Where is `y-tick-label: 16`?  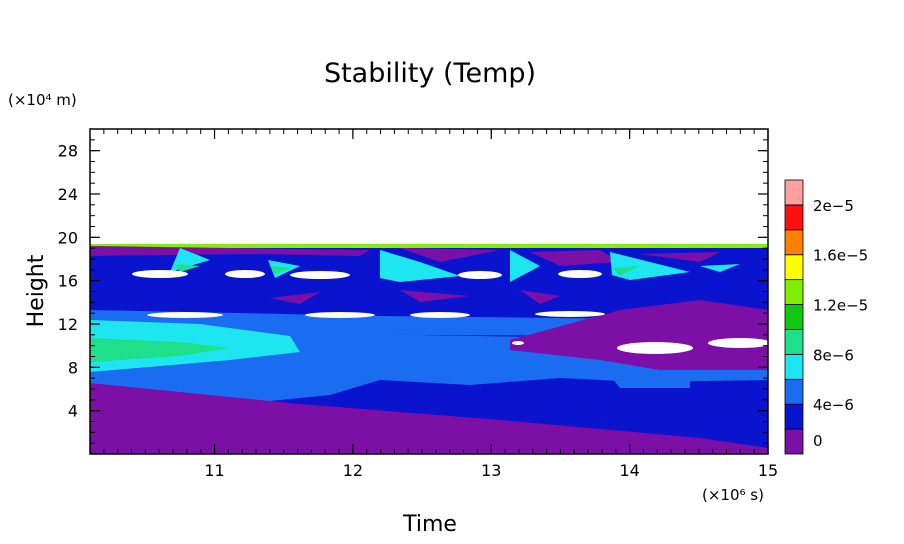 y-tick-label: 16 is located at coordinates (68, 281).